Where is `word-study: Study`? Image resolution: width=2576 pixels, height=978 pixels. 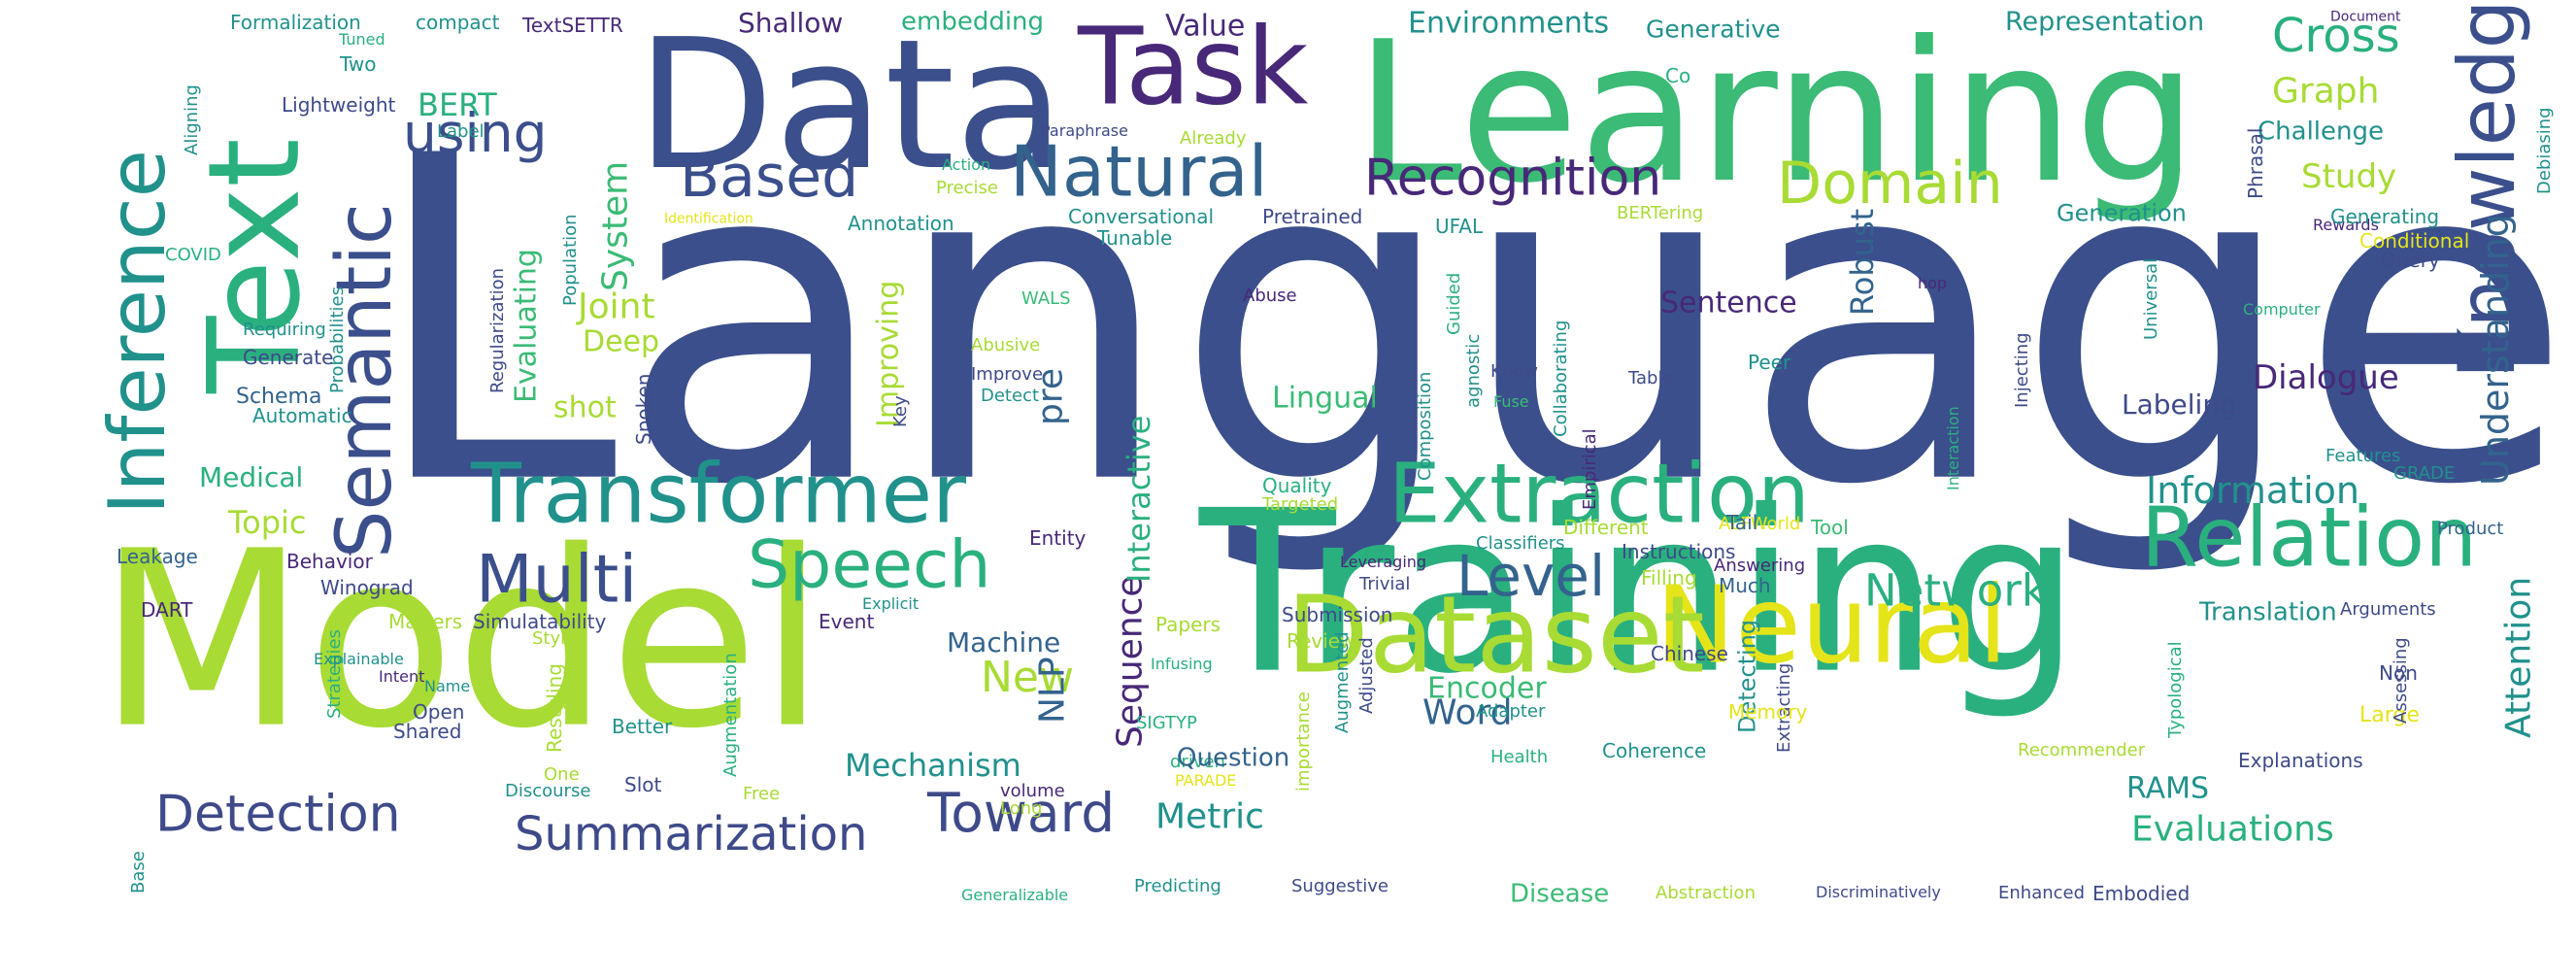
word-study: Study is located at coordinates (2349, 176).